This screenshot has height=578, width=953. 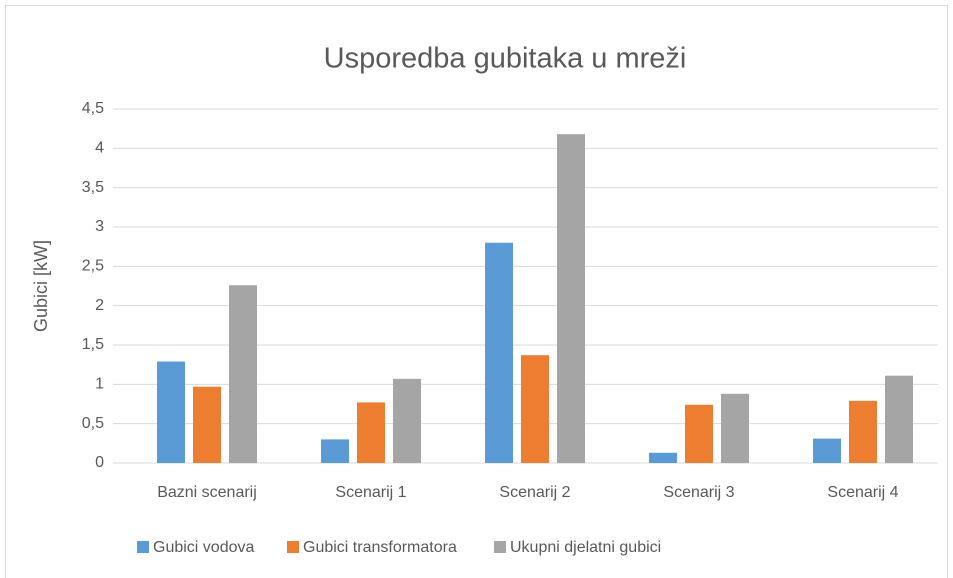 I want to click on y-tick-label: 2, so click(x=99, y=305).